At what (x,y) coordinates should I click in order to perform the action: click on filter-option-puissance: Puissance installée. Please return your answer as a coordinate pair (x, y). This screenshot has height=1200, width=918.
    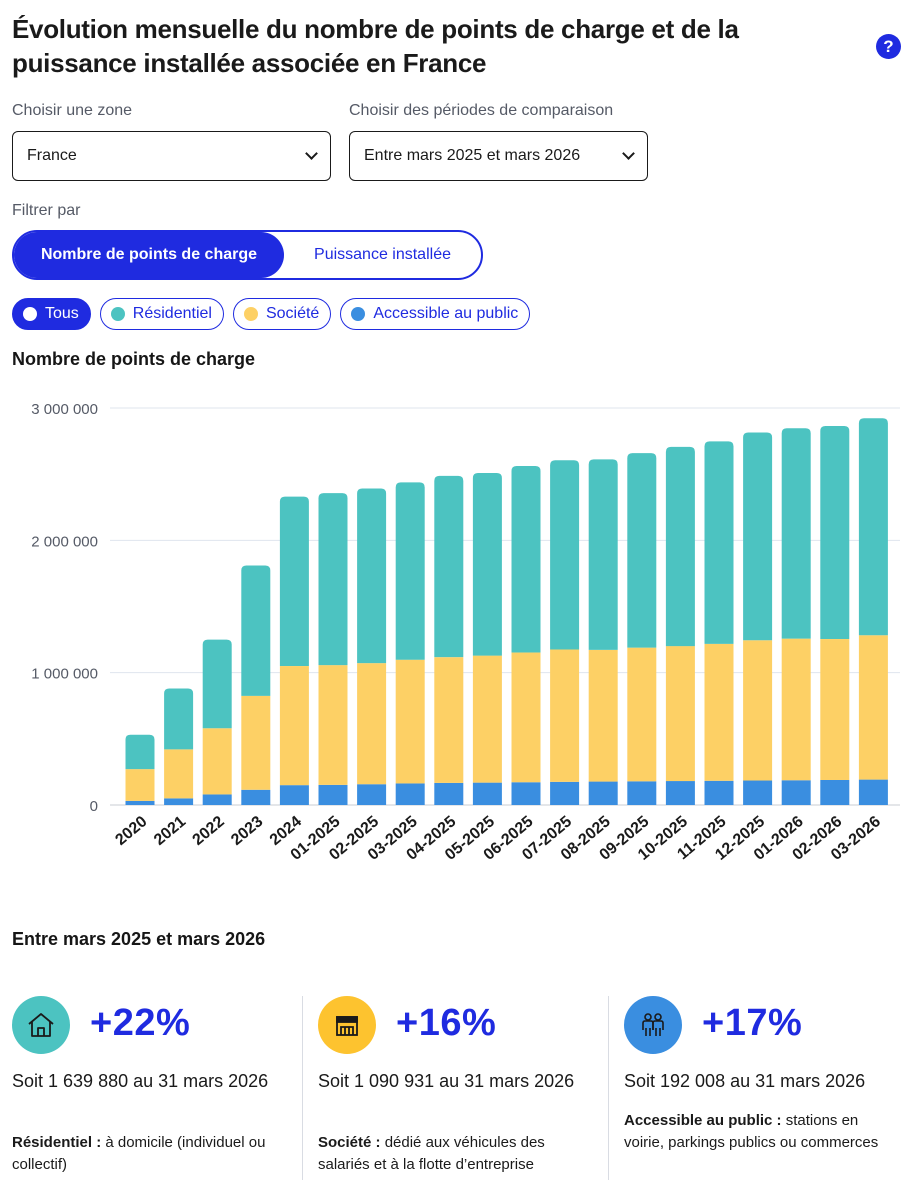
    Looking at the image, I should click on (382, 254).